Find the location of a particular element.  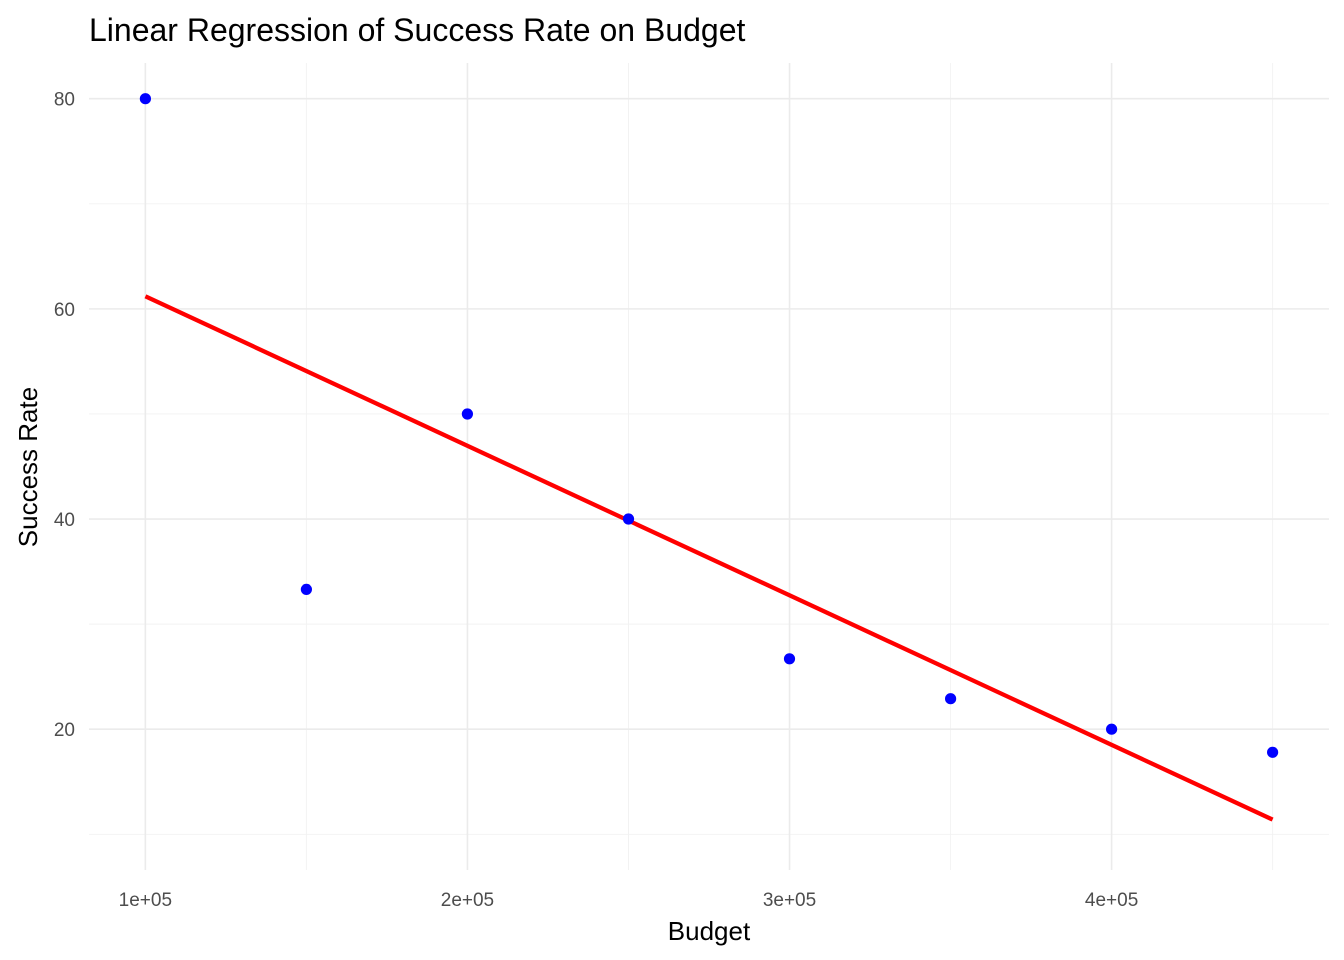

y-tick-label: 80 is located at coordinates (64, 100).